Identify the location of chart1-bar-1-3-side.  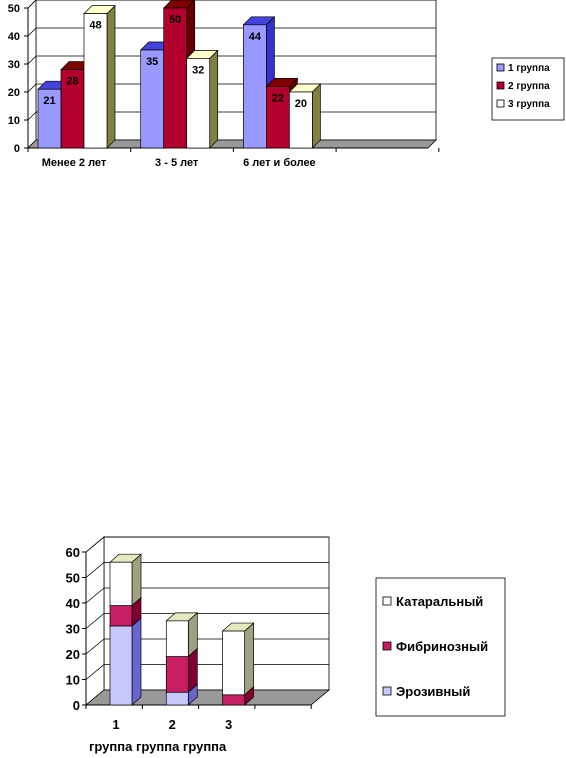
(111, 76).